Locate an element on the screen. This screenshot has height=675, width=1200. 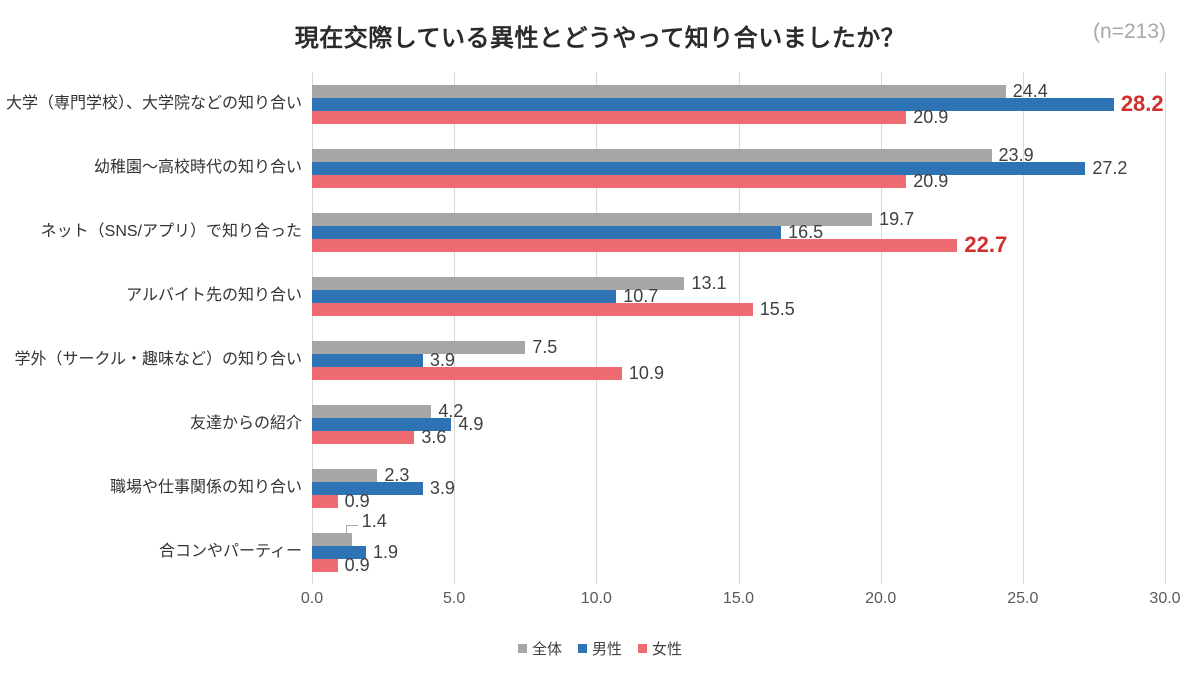
bar-全体: 13.1 is located at coordinates (519, 283).